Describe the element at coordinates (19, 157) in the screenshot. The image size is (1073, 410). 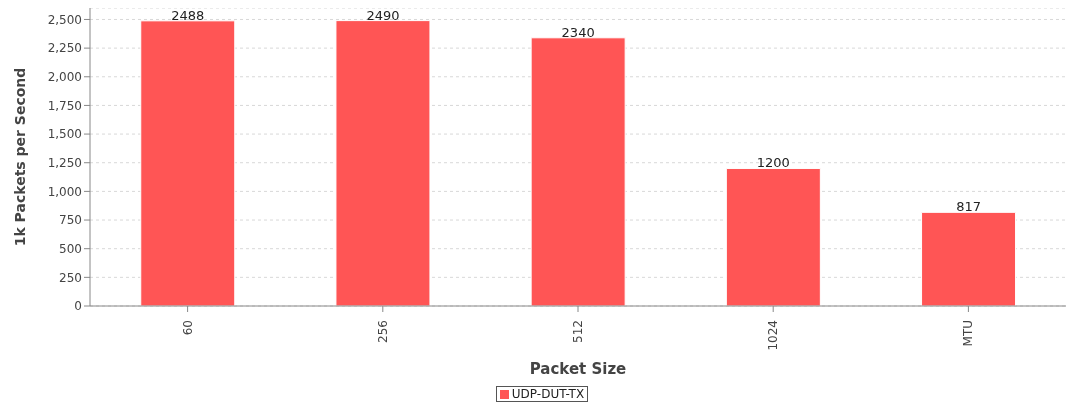
I see `y-axis-title: 1k Packets per Second` at that location.